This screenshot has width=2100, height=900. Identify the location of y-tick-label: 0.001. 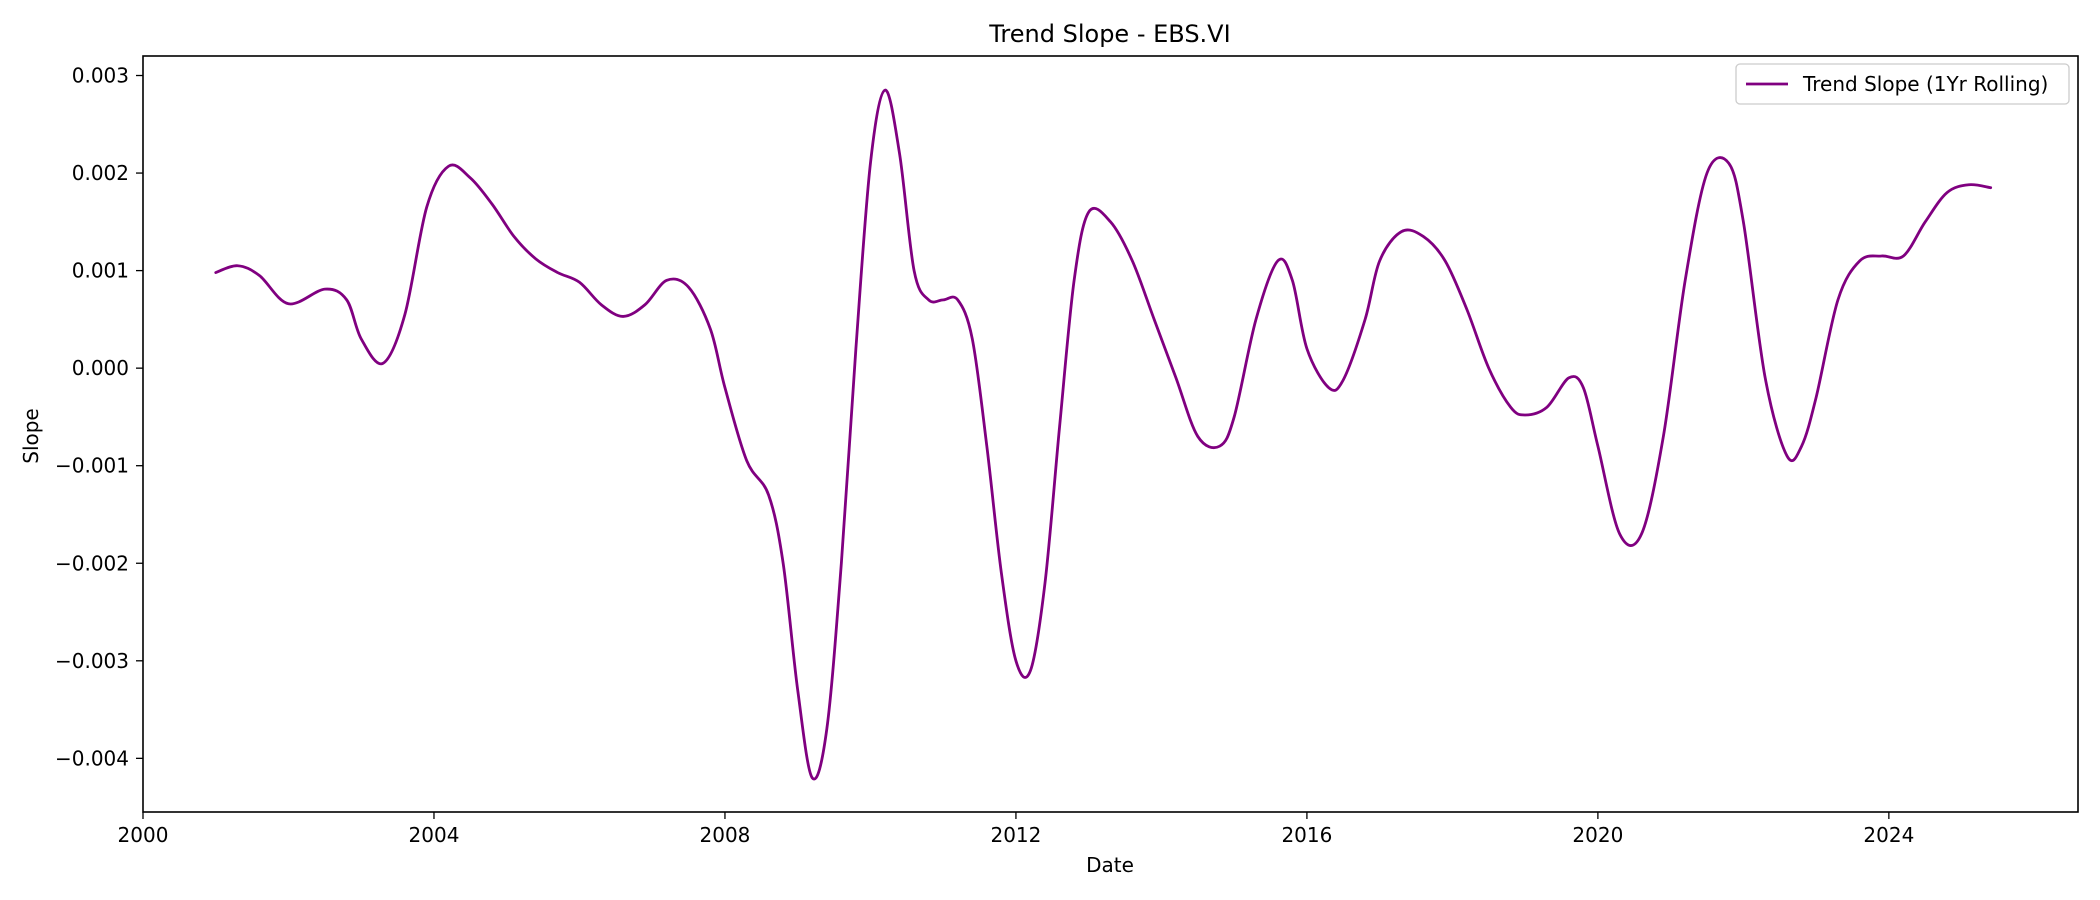
(100, 271).